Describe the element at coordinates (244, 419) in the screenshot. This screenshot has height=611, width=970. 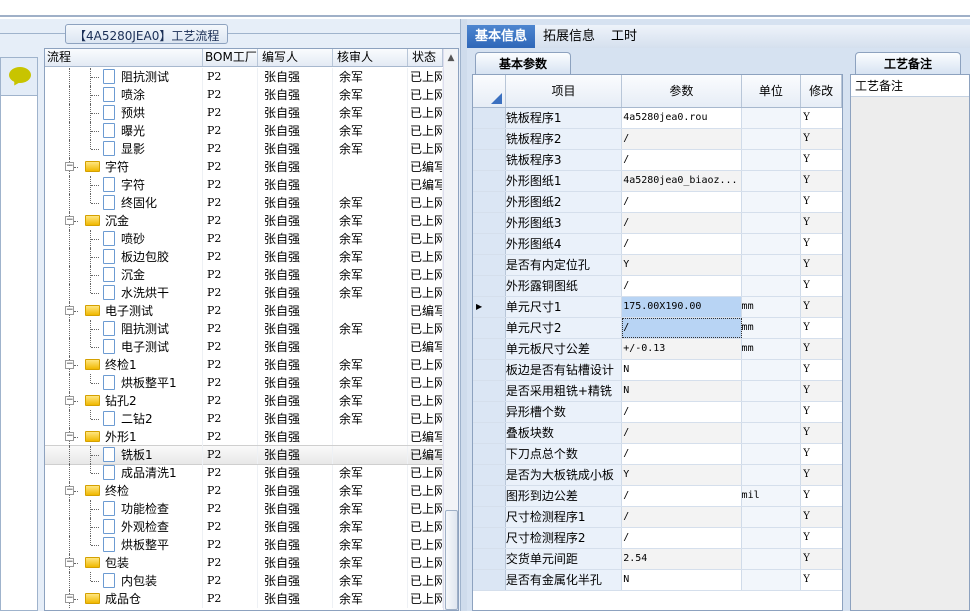
I see `tree-row: 二钻2 P2 张自强 余军 已上网` at that location.